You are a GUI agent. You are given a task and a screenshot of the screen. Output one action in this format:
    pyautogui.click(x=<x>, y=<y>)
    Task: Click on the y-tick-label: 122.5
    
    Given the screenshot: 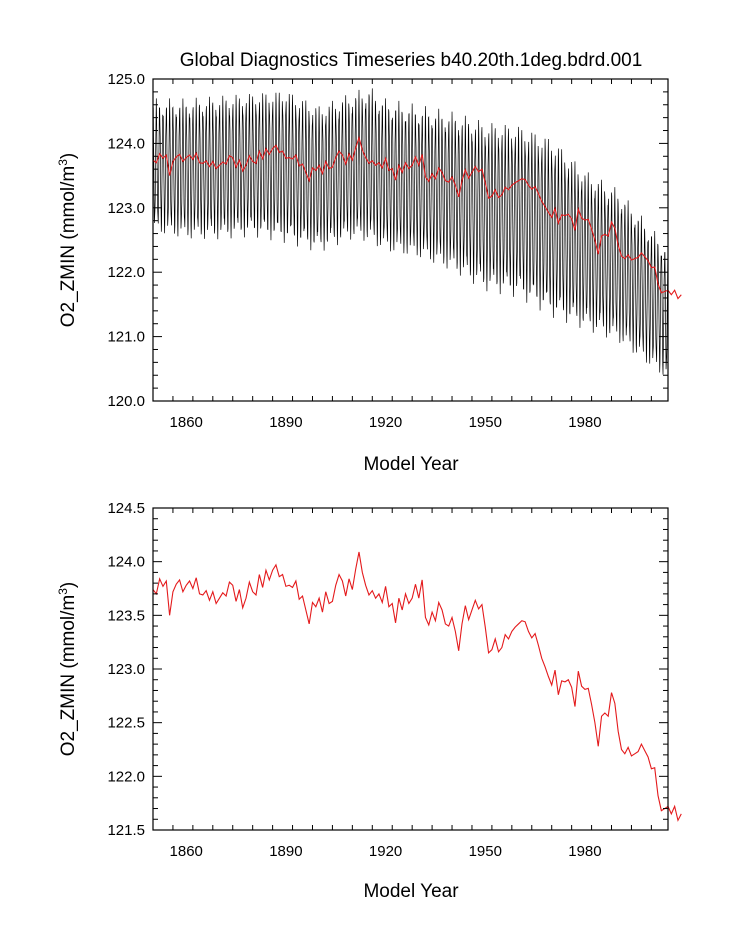 What is the action you would take?
    pyautogui.click(x=126, y=723)
    